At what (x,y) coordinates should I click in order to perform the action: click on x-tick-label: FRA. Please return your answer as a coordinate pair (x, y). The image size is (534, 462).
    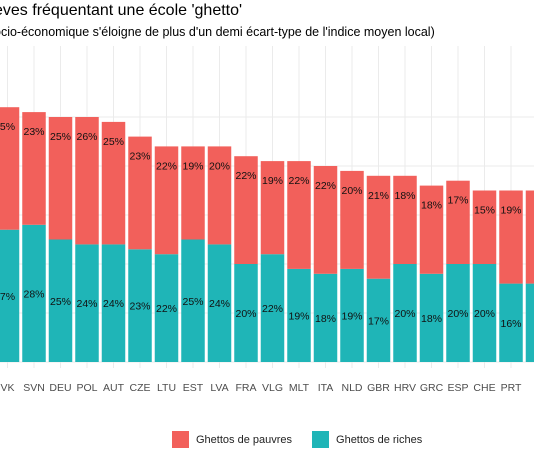
    Looking at the image, I should click on (246, 388).